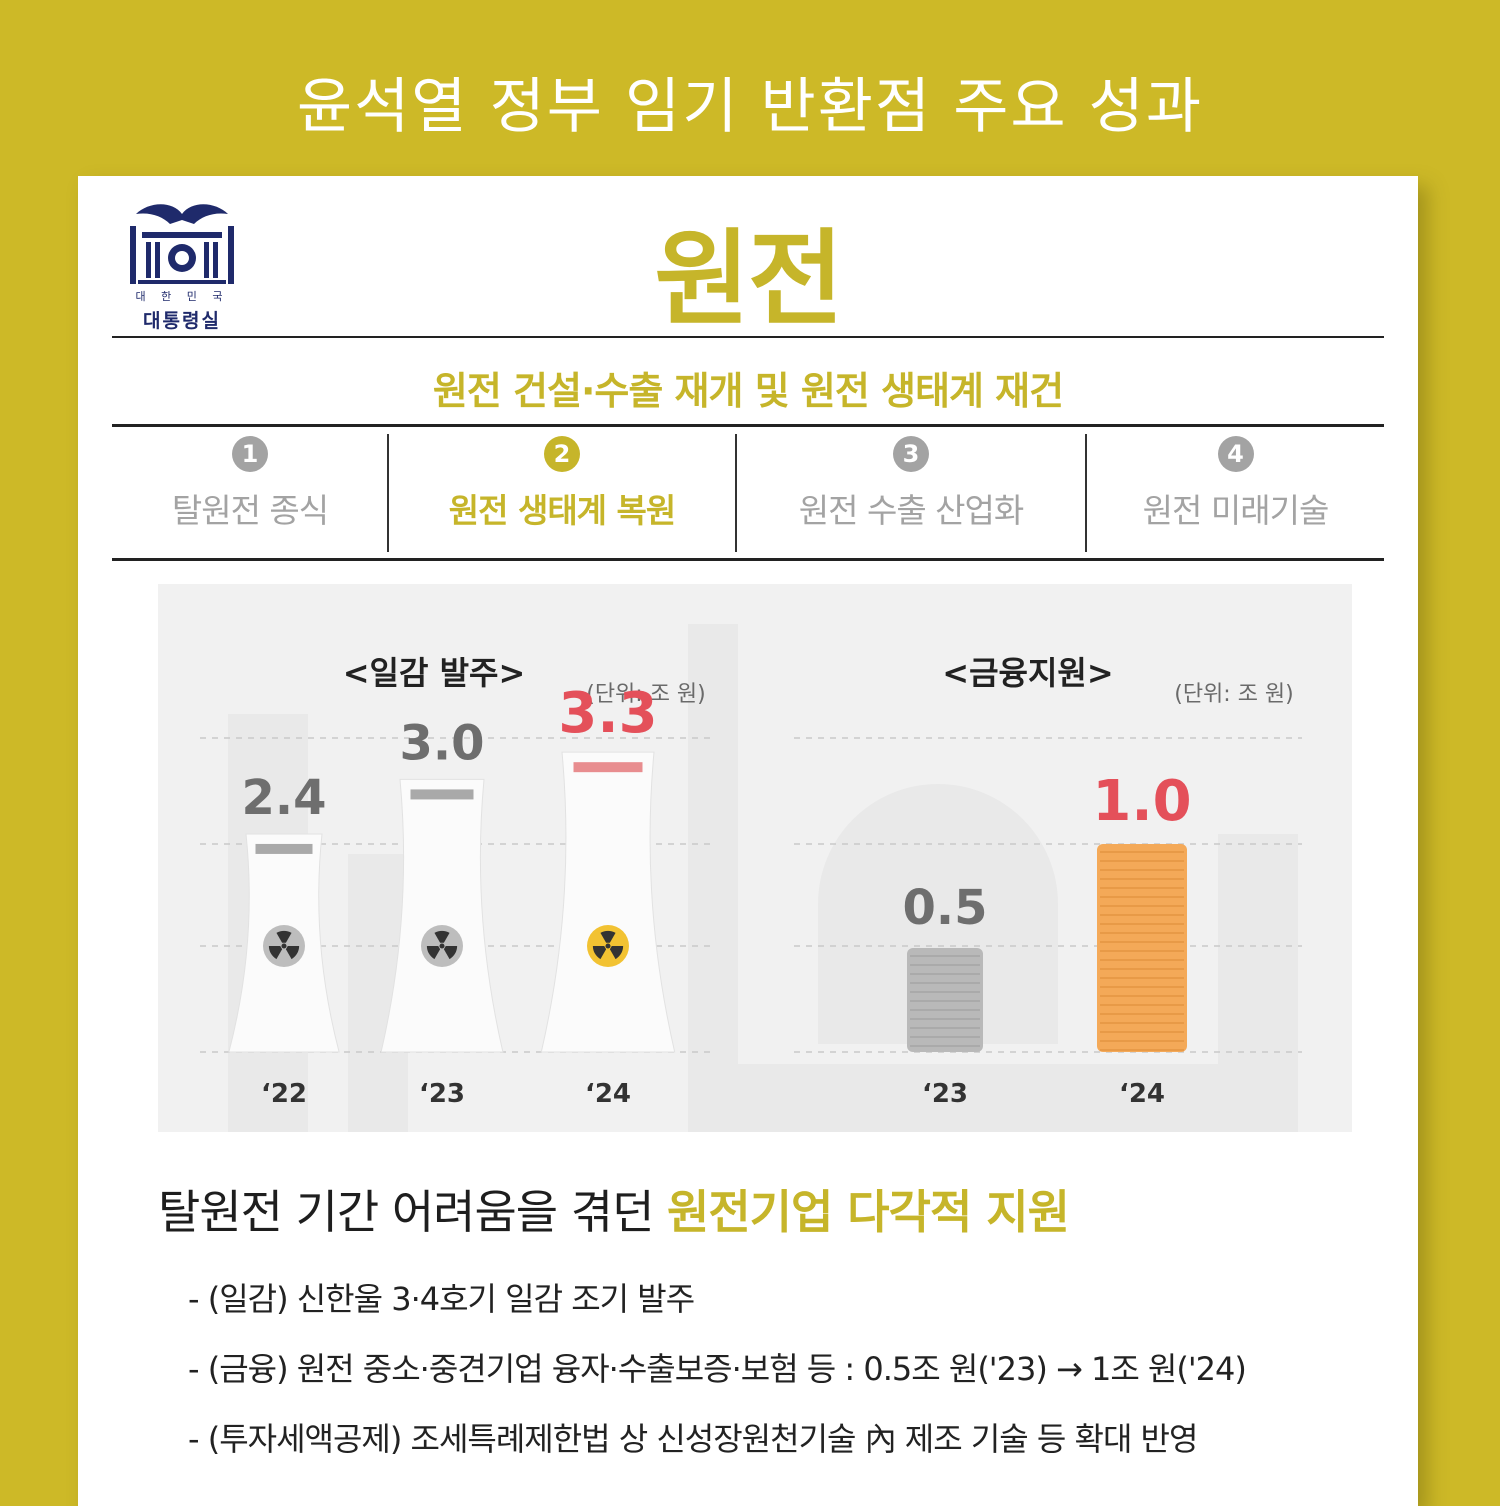 The width and height of the screenshot is (1500, 1506). What do you see at coordinates (441, 743) in the screenshot?
I see `data-label: 3.0` at bounding box center [441, 743].